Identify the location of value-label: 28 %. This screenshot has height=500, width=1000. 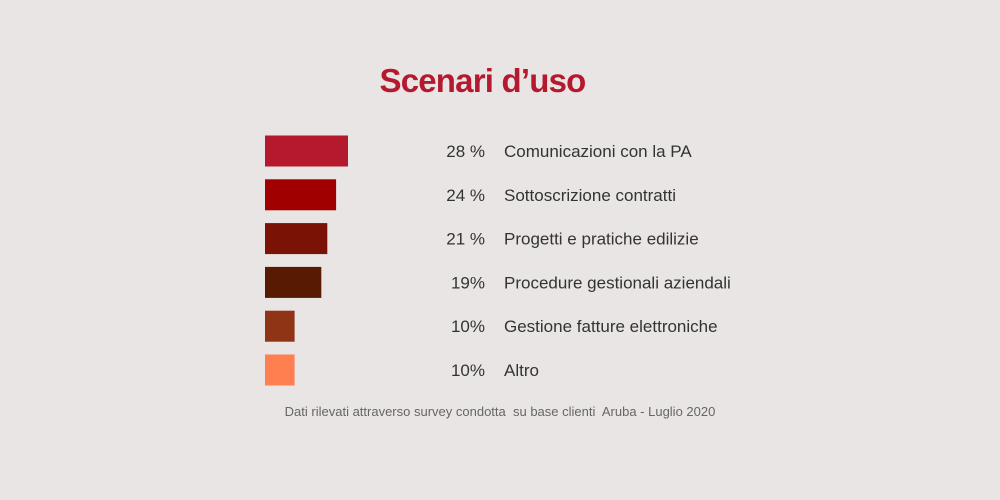
(465, 151).